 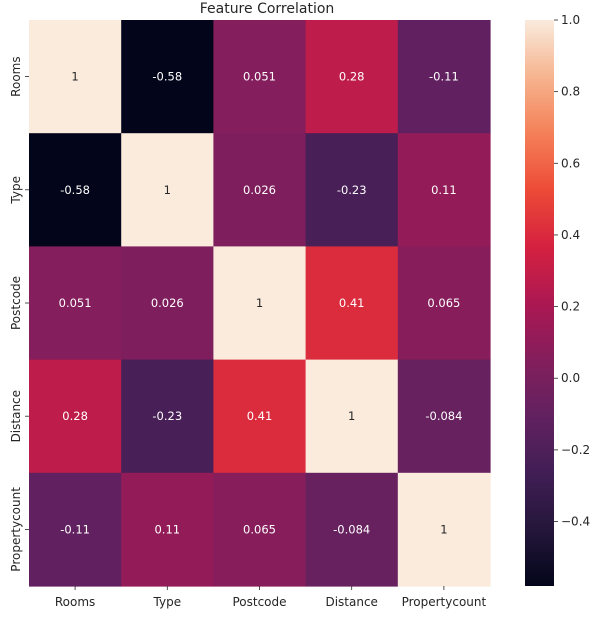 I want to click on colorbar, so click(x=539, y=303).